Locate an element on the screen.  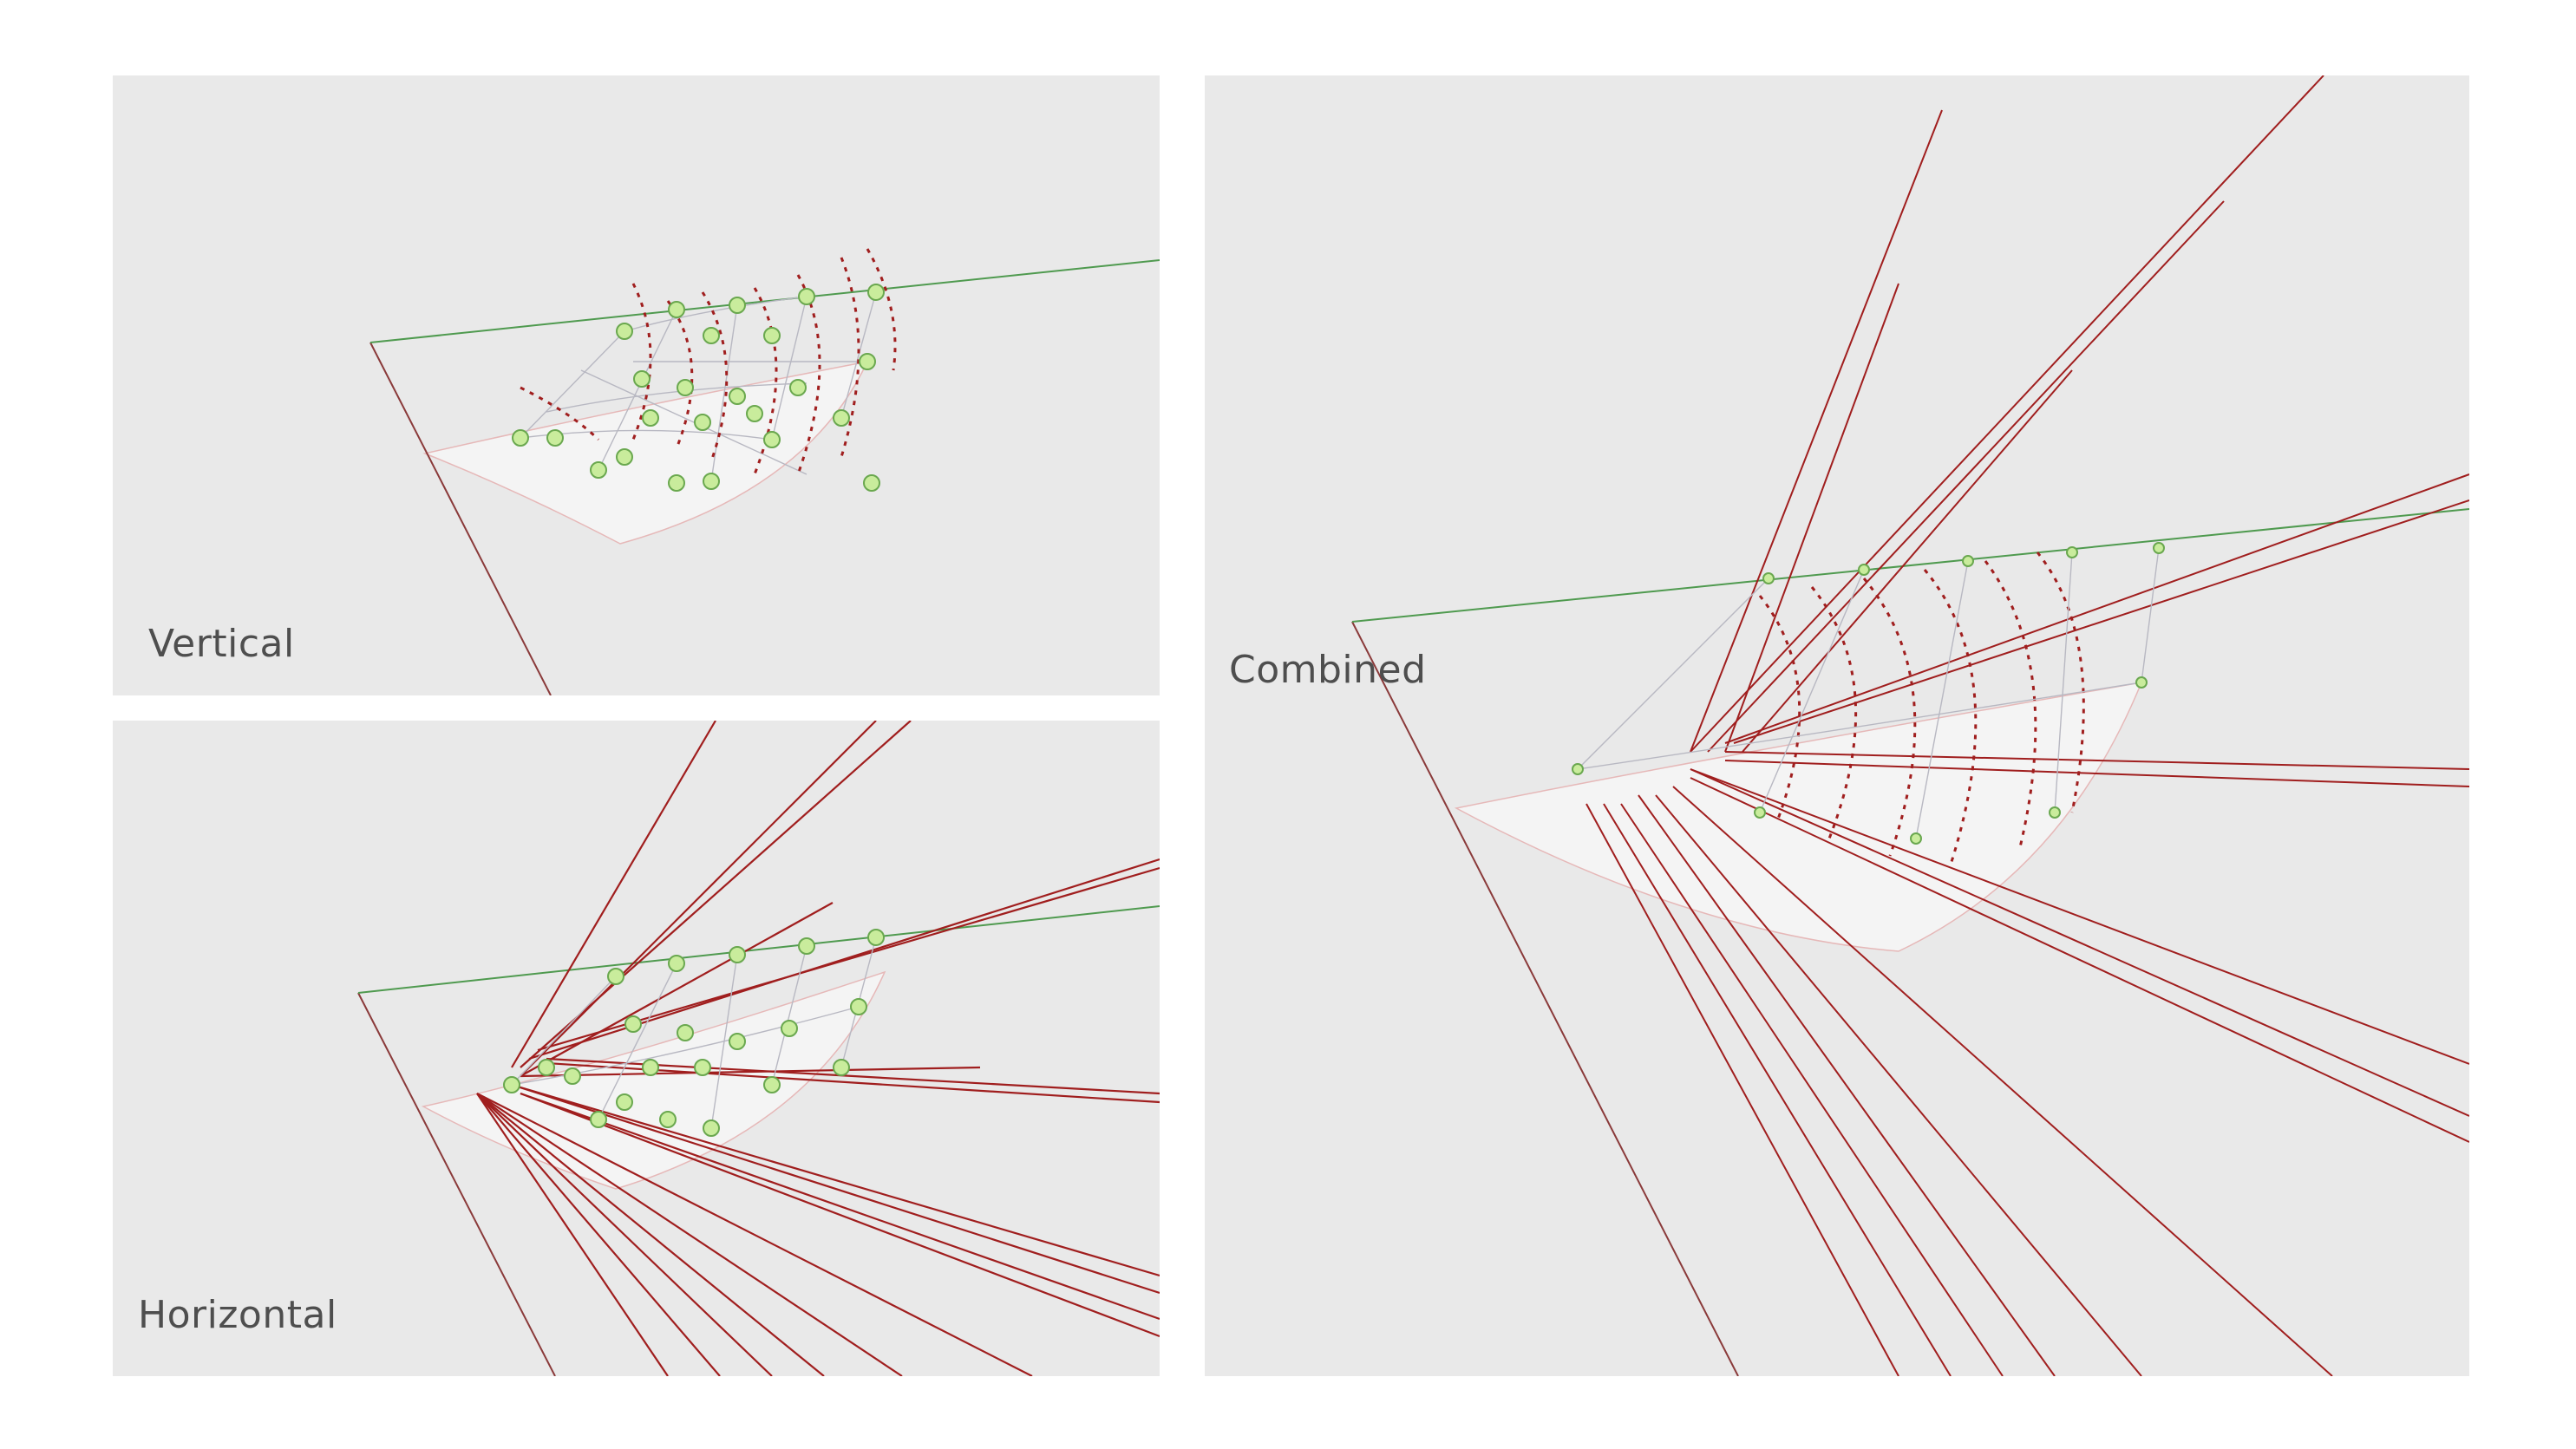
vertical-diagram is located at coordinates (764, 471).